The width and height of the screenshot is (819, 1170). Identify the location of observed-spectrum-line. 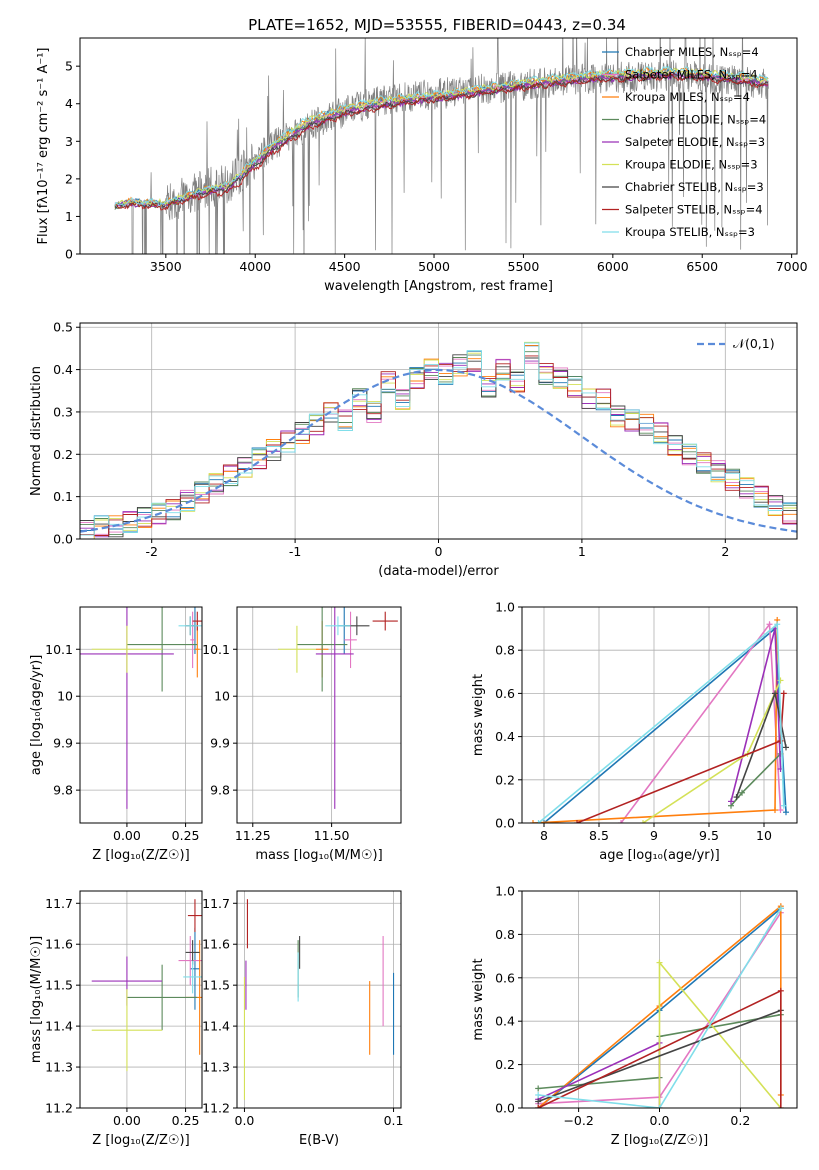
(441, 146).